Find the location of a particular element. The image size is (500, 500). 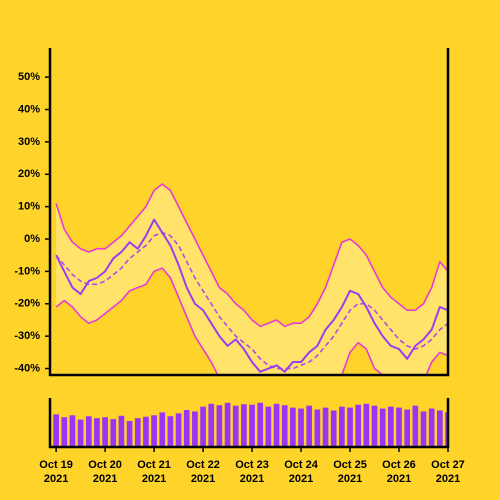

x-tick-label: Oct 22 2021 is located at coordinates (203, 472).